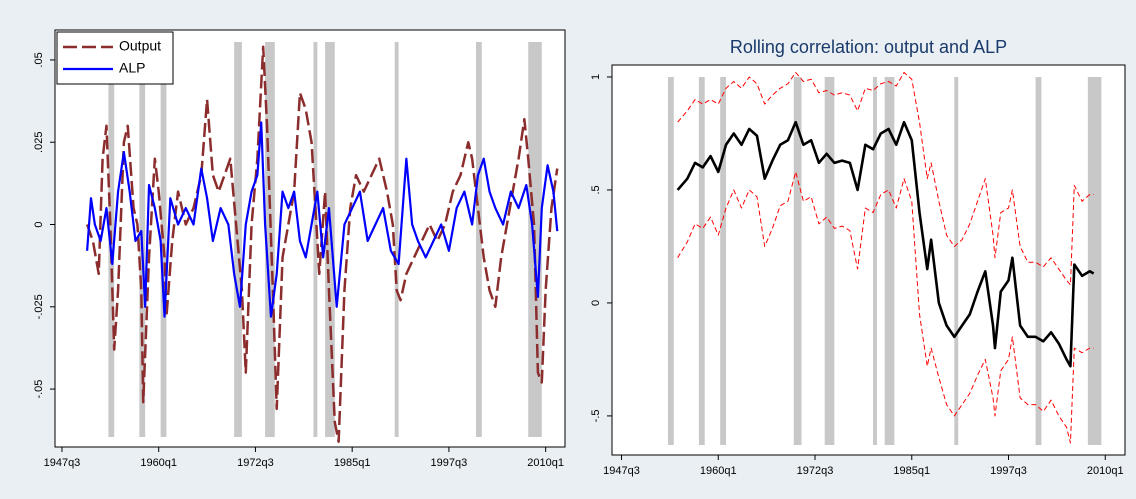  What do you see at coordinates (140, 46) in the screenshot?
I see `legend-label: Output` at bounding box center [140, 46].